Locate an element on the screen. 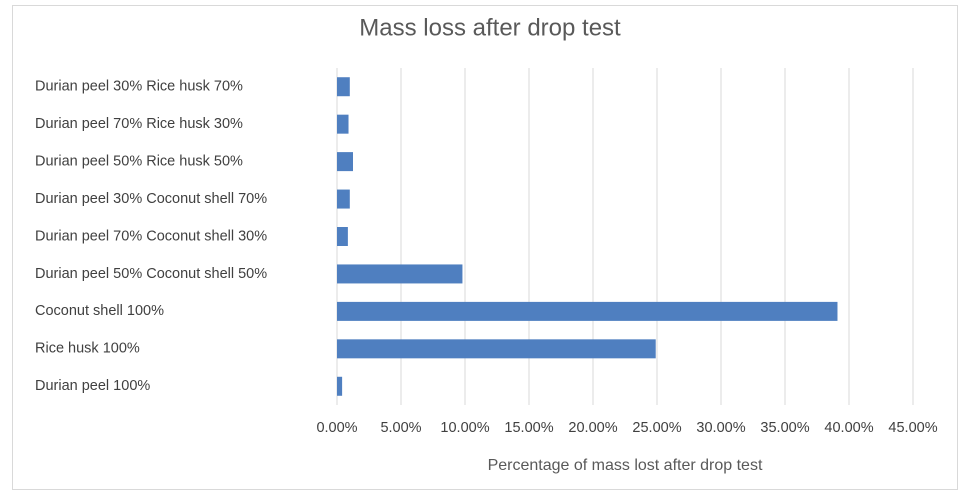  chart-title: Mass loss after drop test is located at coordinates (490, 27).